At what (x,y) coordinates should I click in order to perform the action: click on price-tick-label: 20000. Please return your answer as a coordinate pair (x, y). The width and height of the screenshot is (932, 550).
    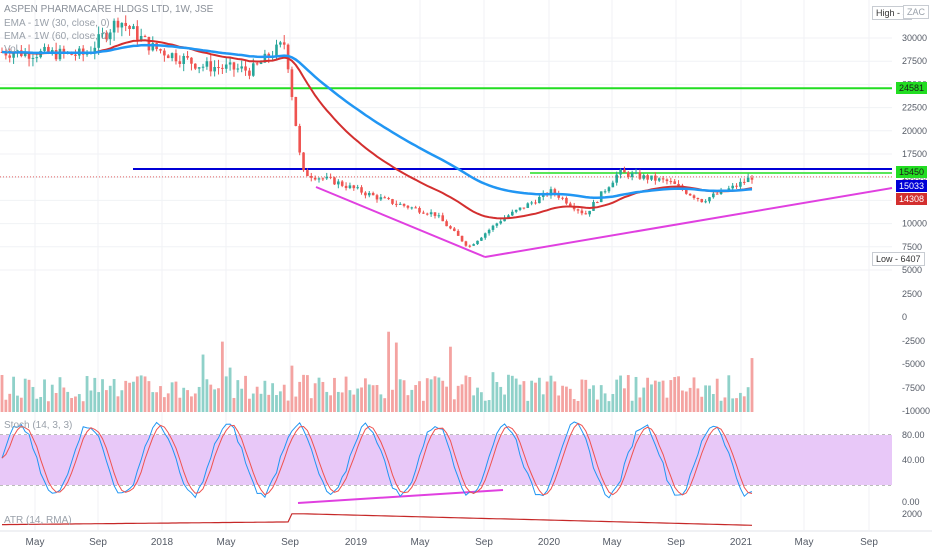
    Looking at the image, I should click on (914, 131).